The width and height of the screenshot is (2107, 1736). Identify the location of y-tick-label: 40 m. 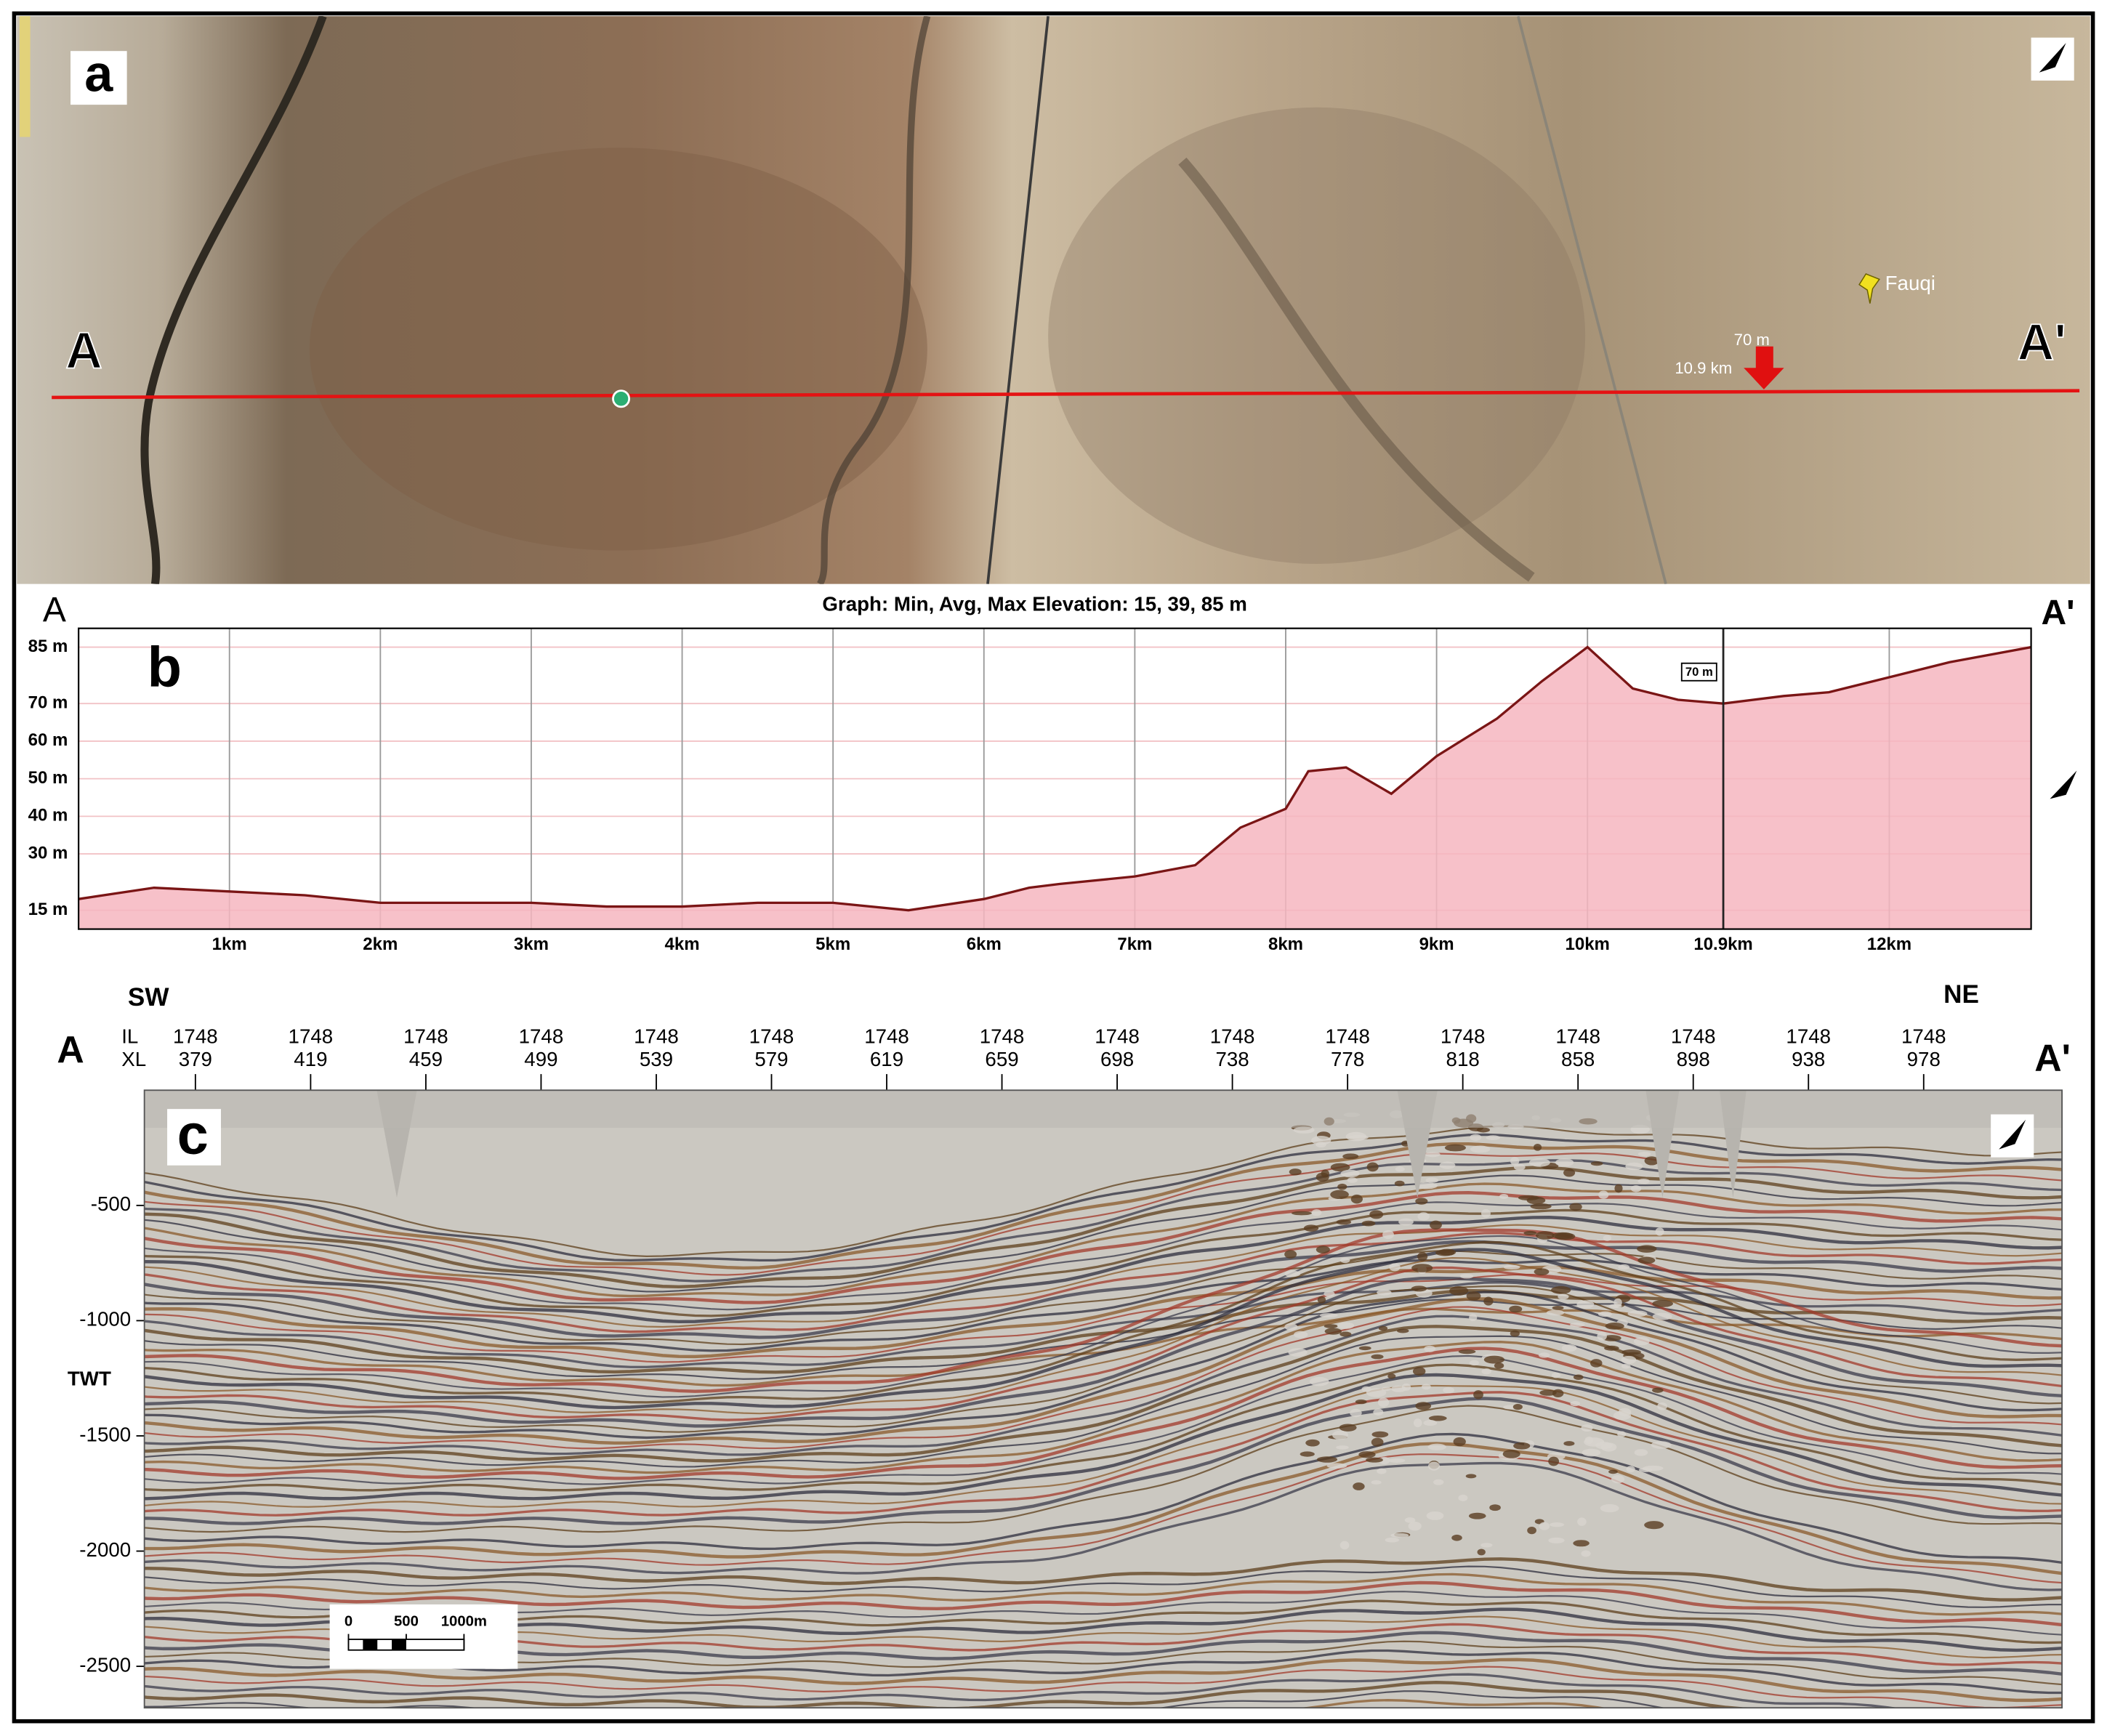
(48, 815).